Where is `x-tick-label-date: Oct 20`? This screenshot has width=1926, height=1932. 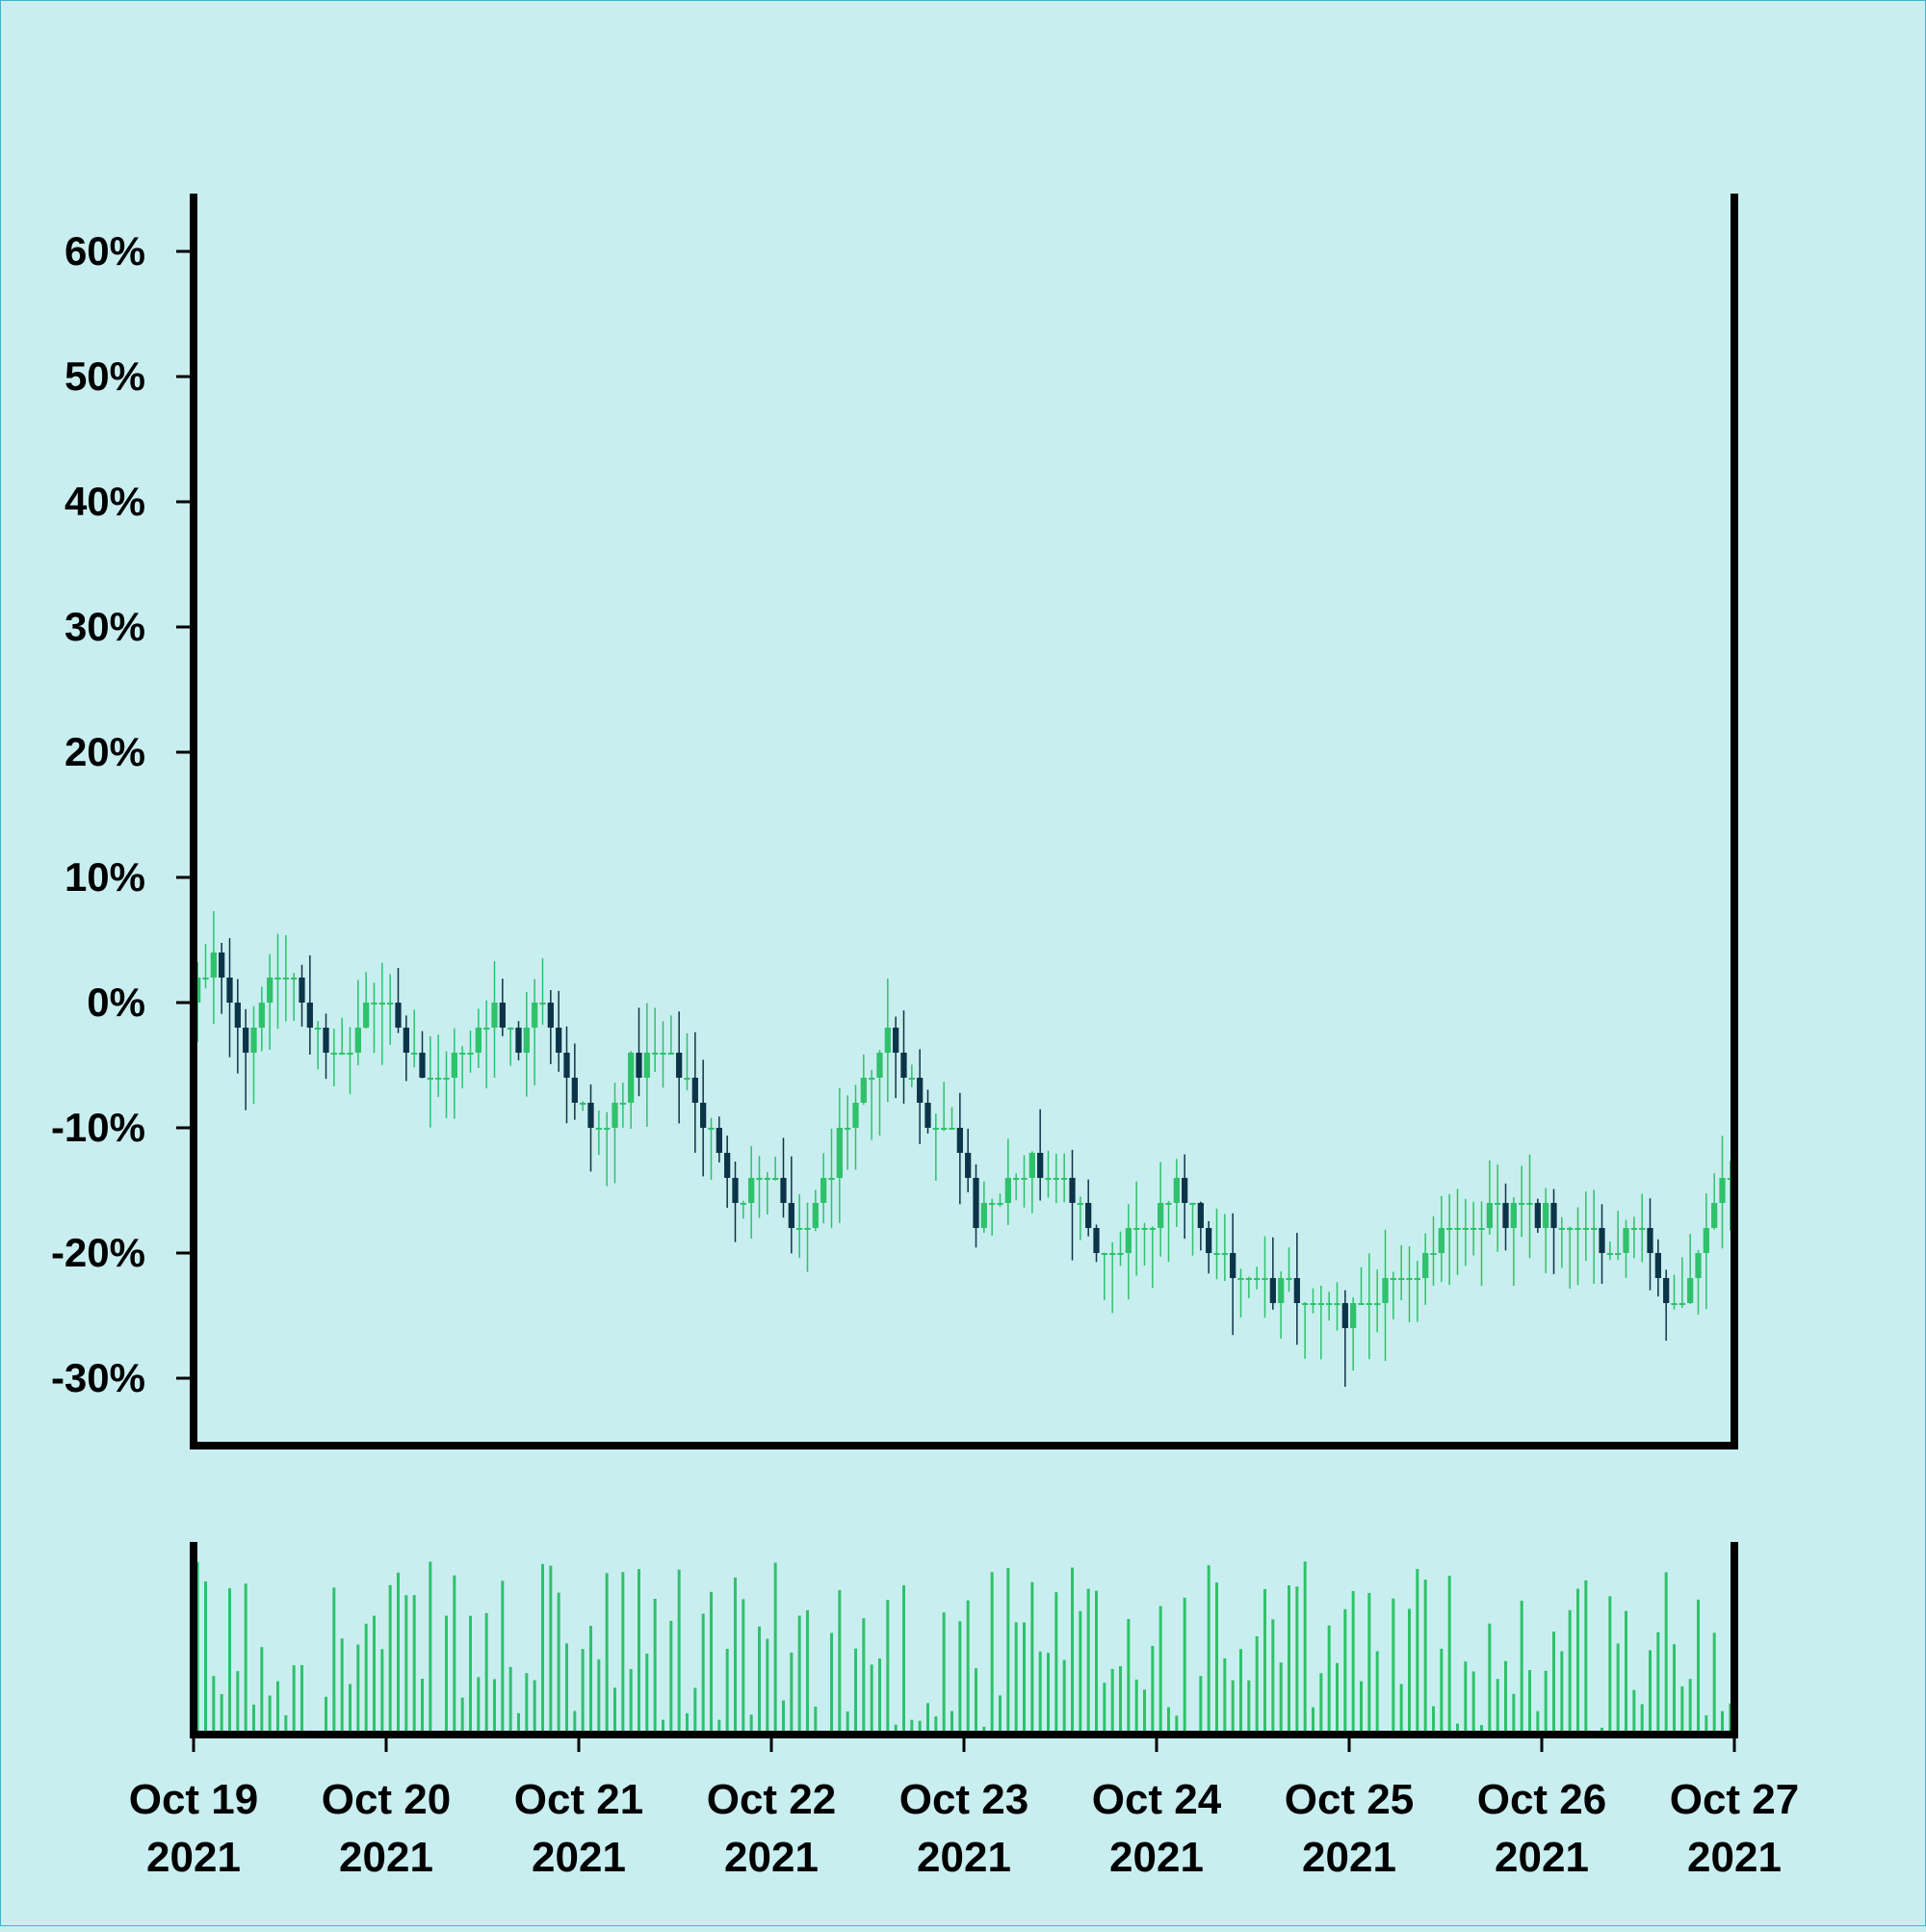
x-tick-label-date: Oct 20 is located at coordinates (387, 1799).